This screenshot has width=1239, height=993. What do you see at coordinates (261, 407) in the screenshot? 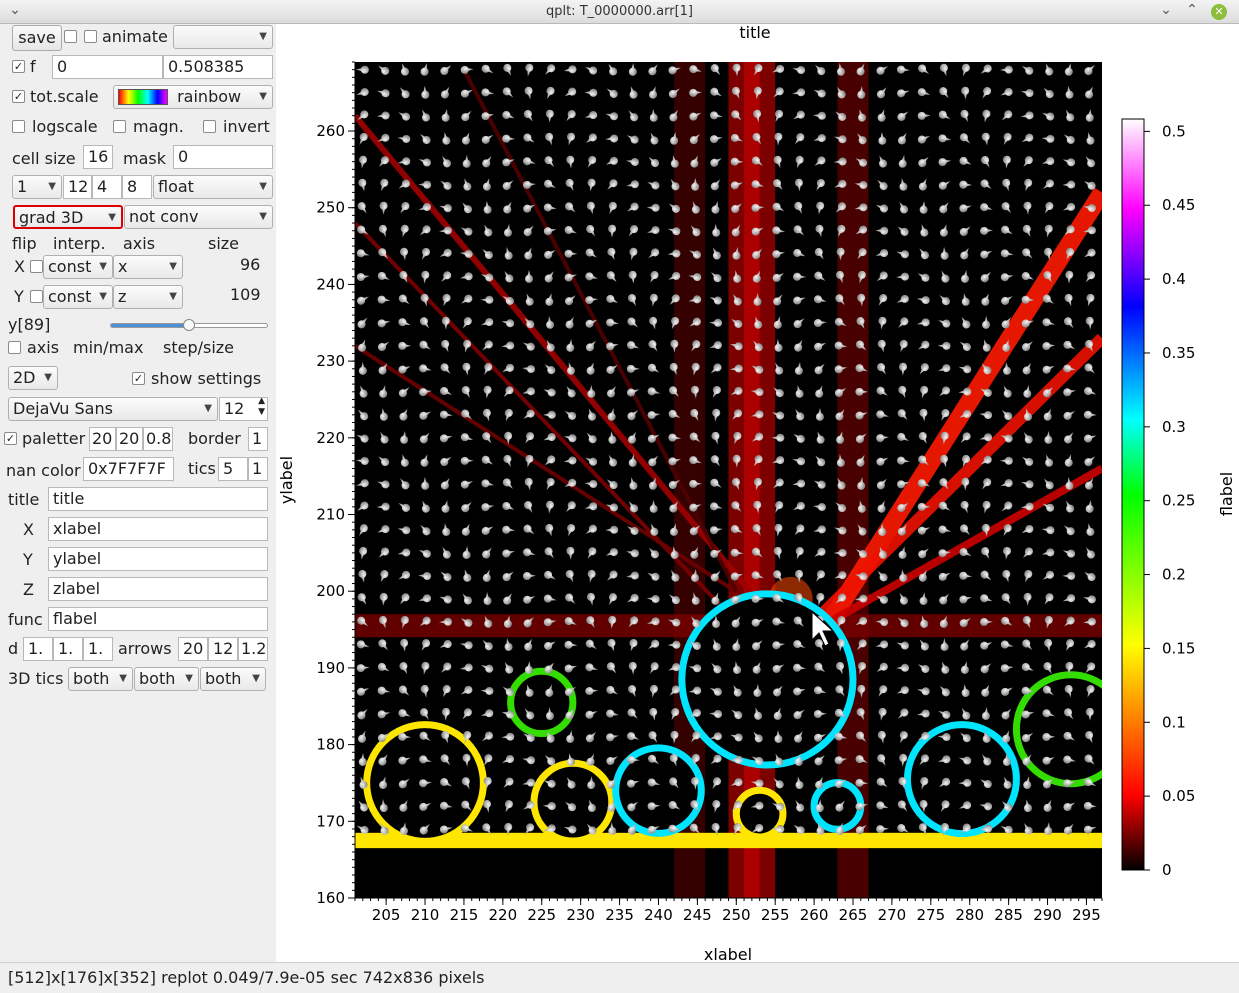
I see `spin-arrows-icon: ▲ ▼` at bounding box center [261, 407].